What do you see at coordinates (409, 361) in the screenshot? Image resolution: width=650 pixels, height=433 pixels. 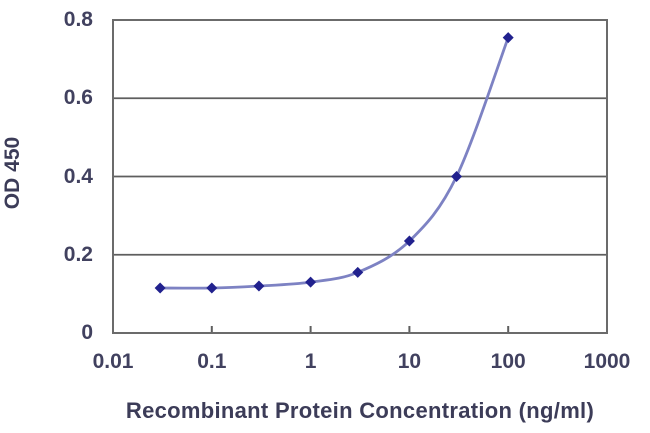 I see `x-tick-label: 10` at bounding box center [409, 361].